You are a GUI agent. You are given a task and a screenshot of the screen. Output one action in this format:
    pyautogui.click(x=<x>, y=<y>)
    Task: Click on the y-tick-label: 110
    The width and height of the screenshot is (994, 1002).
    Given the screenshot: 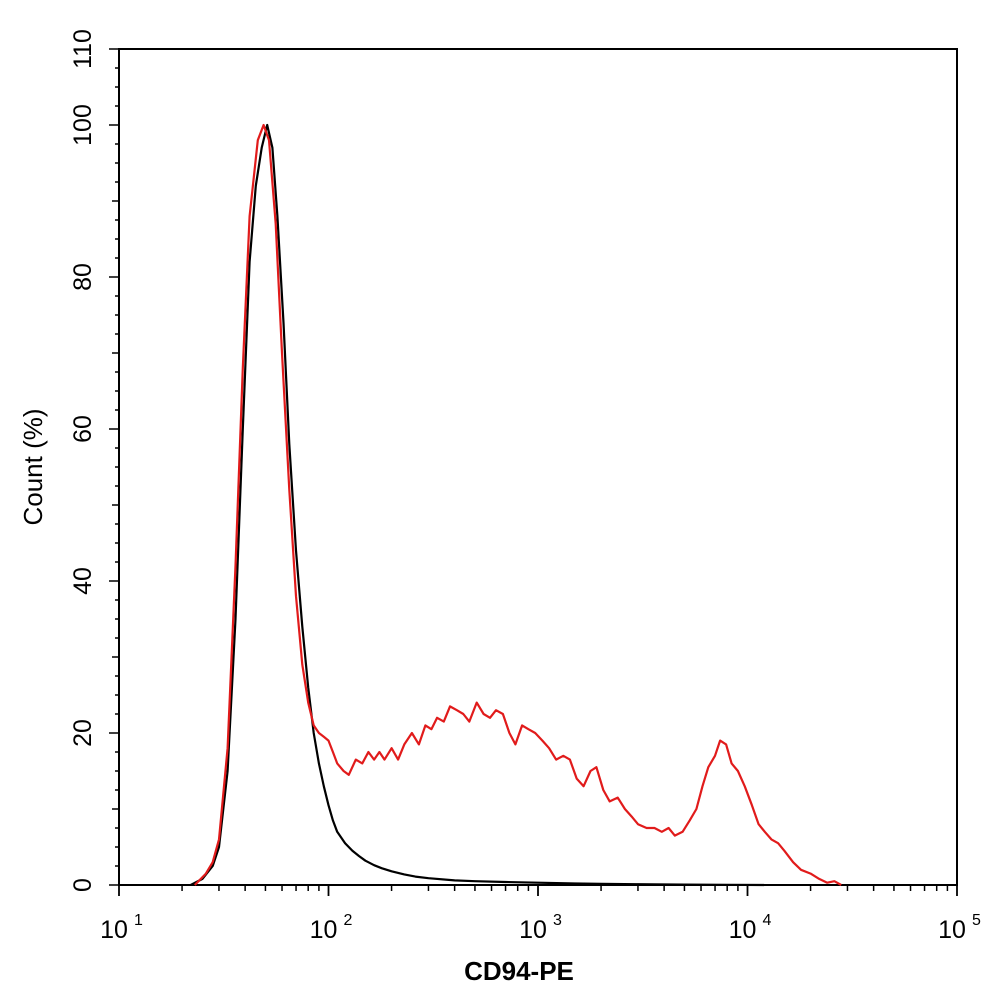 What is the action you would take?
    pyautogui.click(x=83, y=49)
    